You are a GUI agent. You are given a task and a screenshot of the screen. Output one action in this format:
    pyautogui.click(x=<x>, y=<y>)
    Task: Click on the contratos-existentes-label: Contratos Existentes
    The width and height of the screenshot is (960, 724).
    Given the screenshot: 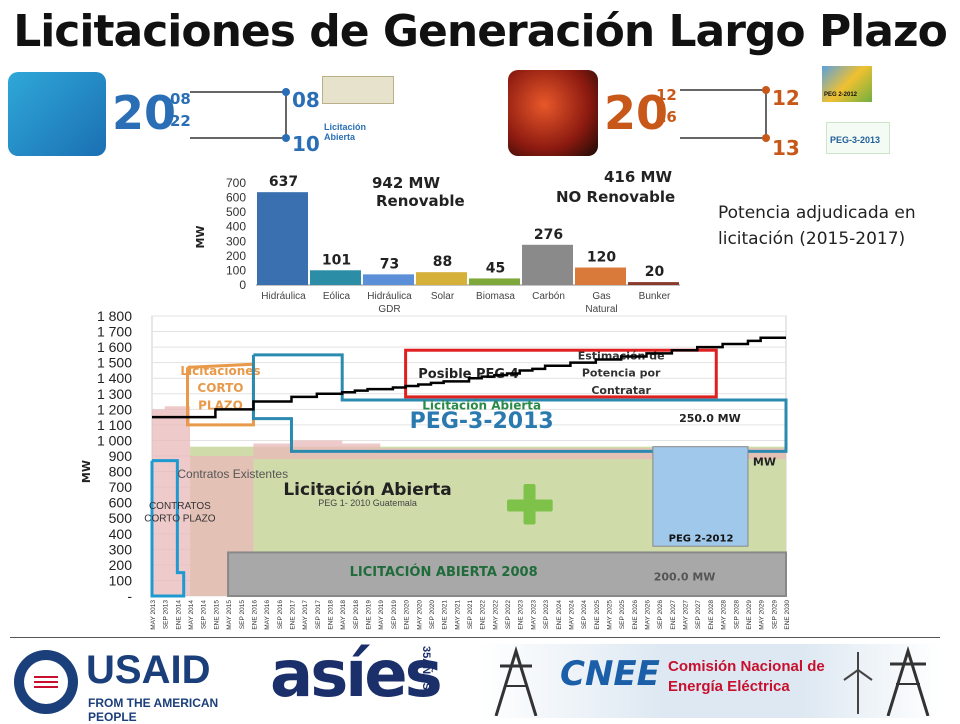 What is the action you would take?
    pyautogui.click(x=232, y=474)
    